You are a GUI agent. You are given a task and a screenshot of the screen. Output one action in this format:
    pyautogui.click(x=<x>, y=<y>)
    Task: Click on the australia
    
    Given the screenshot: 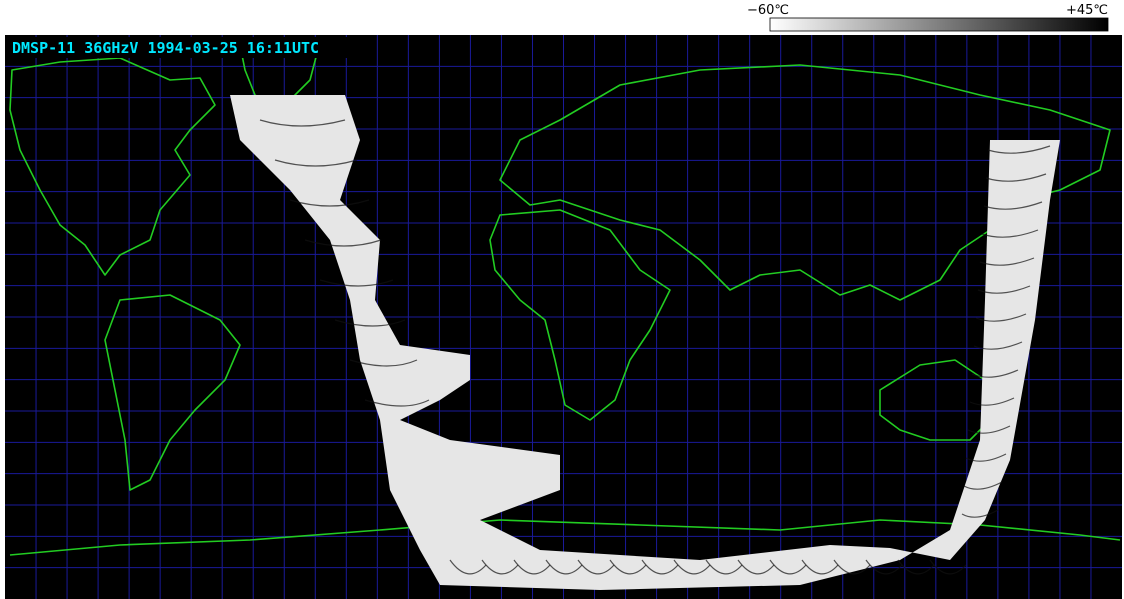 What is the action you would take?
    pyautogui.click(x=935, y=400)
    